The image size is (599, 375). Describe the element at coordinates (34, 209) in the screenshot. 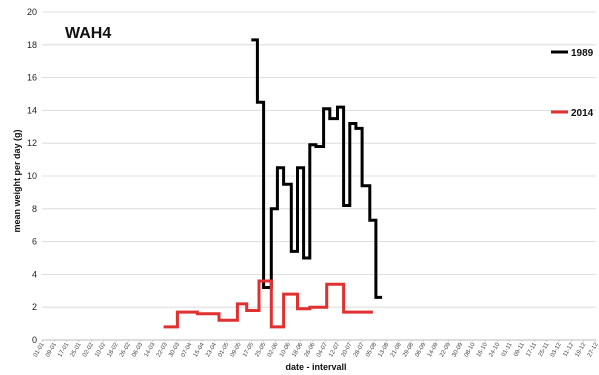

I see `y-tick-label: 8` at that location.